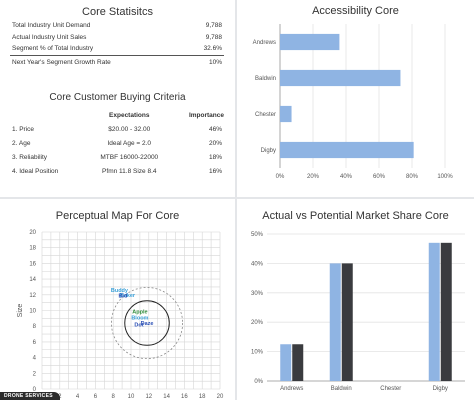  I want to click on y-tick-label: 18, so click(32, 249).